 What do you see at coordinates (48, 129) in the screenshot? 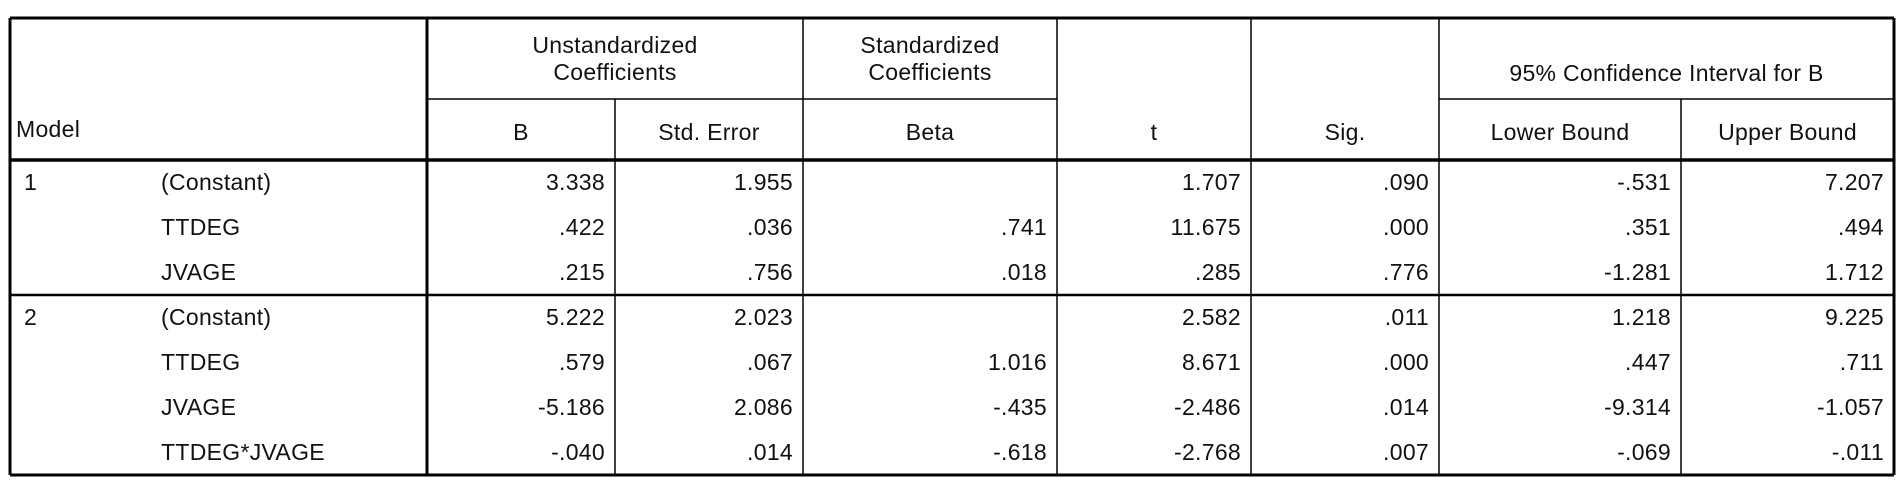
I see `header-model-text: Model` at bounding box center [48, 129].